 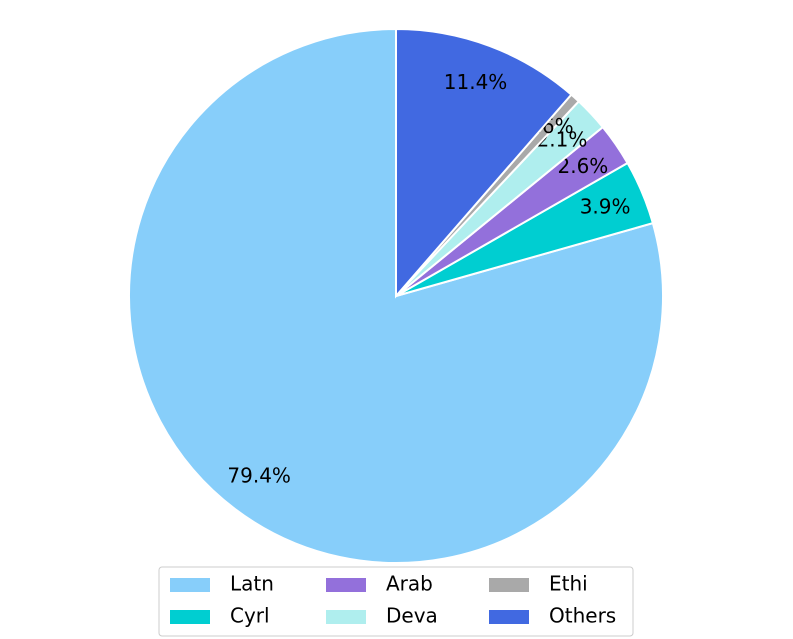 I want to click on slice-label: 79.4%, so click(x=259, y=476).